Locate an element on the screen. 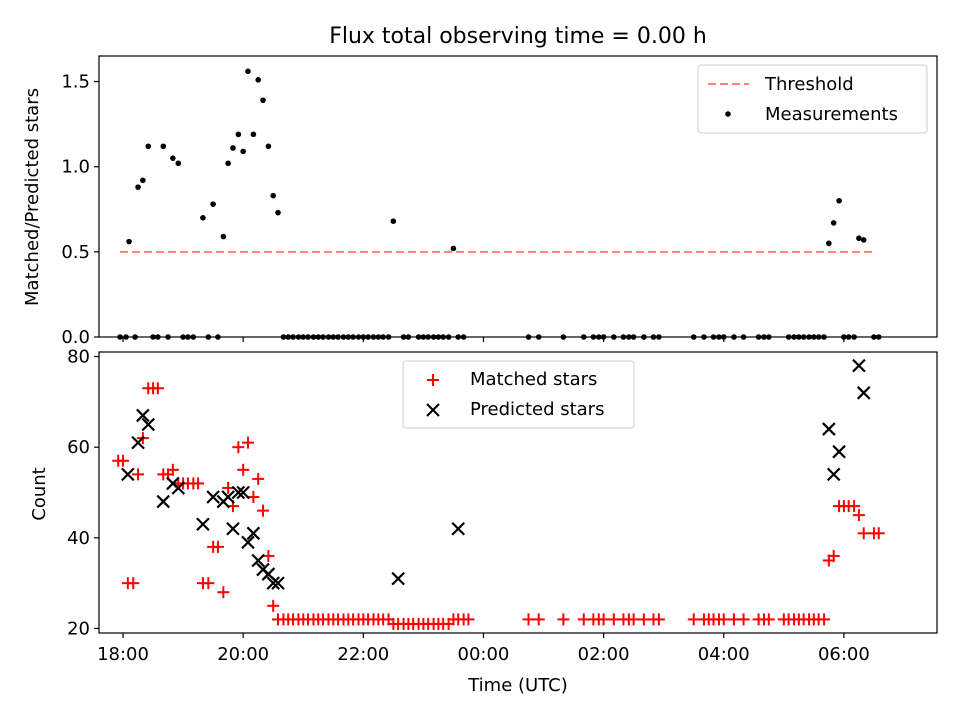  matched-legend-swatch is located at coordinates (433, 380).